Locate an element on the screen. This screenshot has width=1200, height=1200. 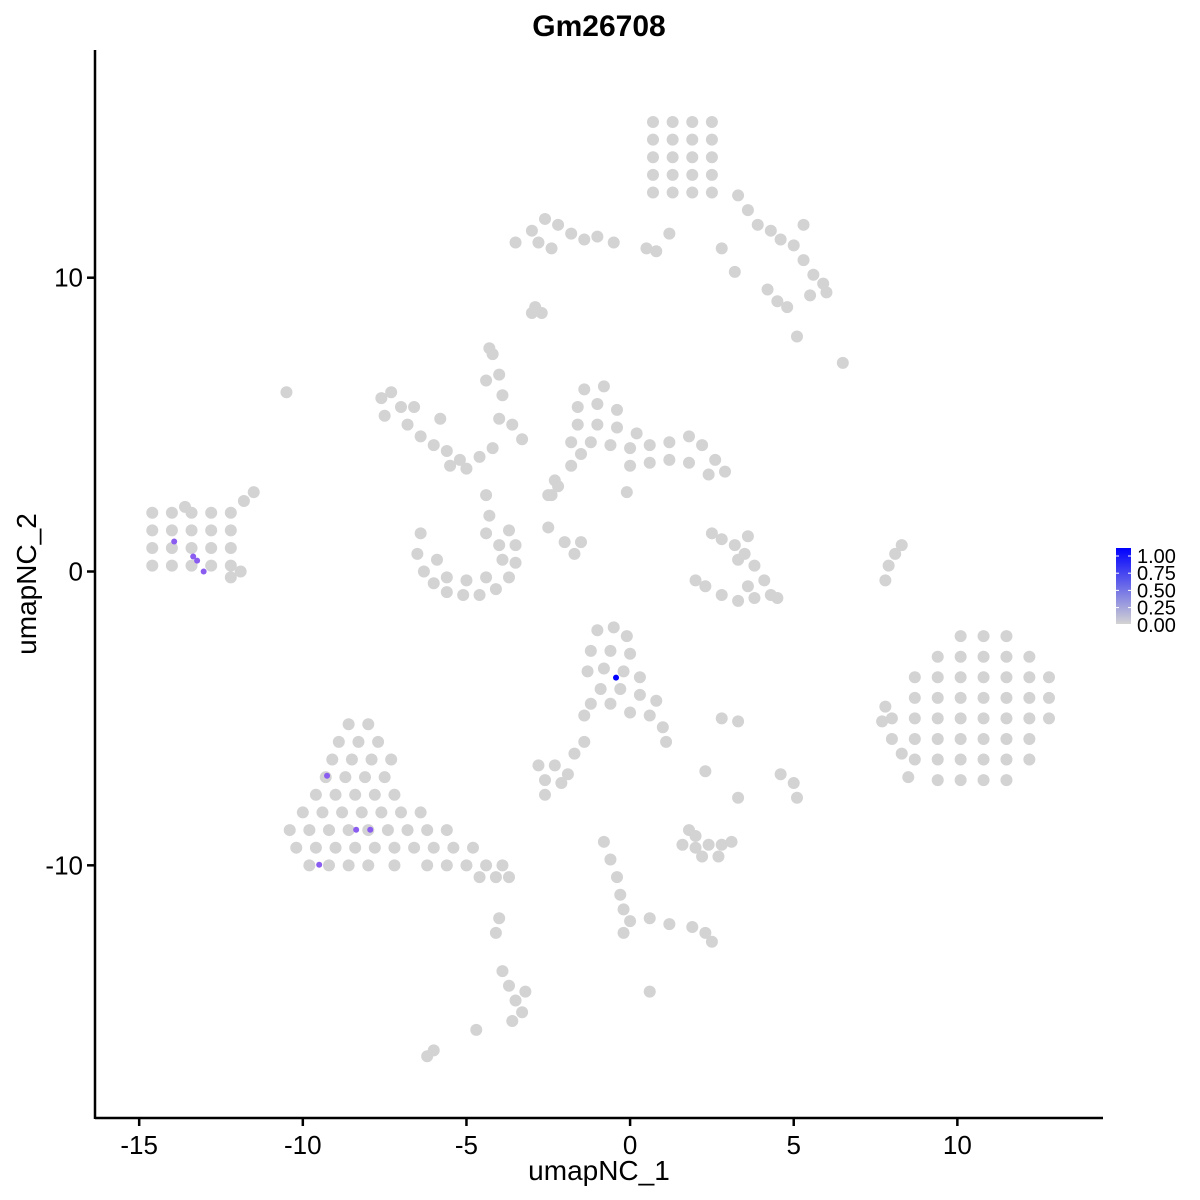
y-ticks: -10 0 10 is located at coordinates (70, 571).